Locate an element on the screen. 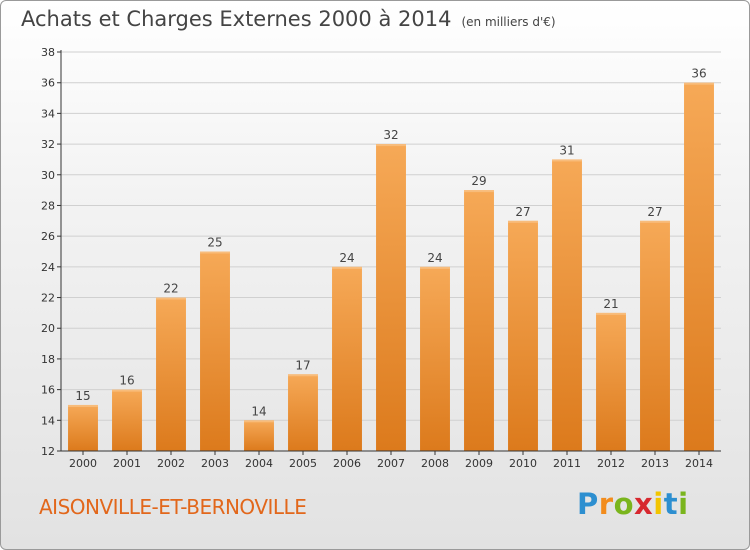 This screenshot has height=550, width=750. y-tick-label: 14 is located at coordinates (48, 420).